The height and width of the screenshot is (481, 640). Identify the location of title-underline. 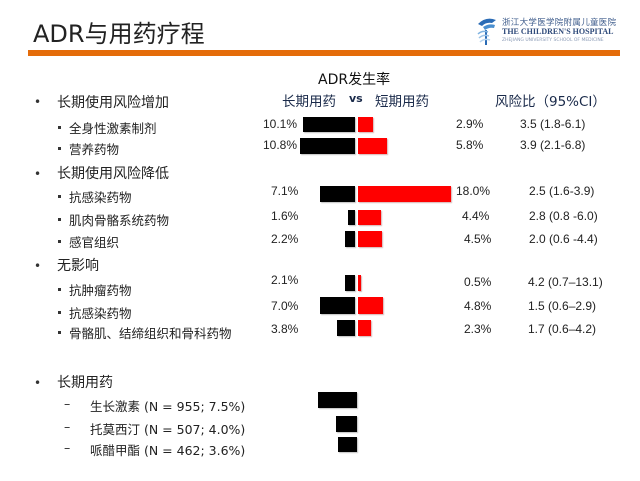
(324, 53).